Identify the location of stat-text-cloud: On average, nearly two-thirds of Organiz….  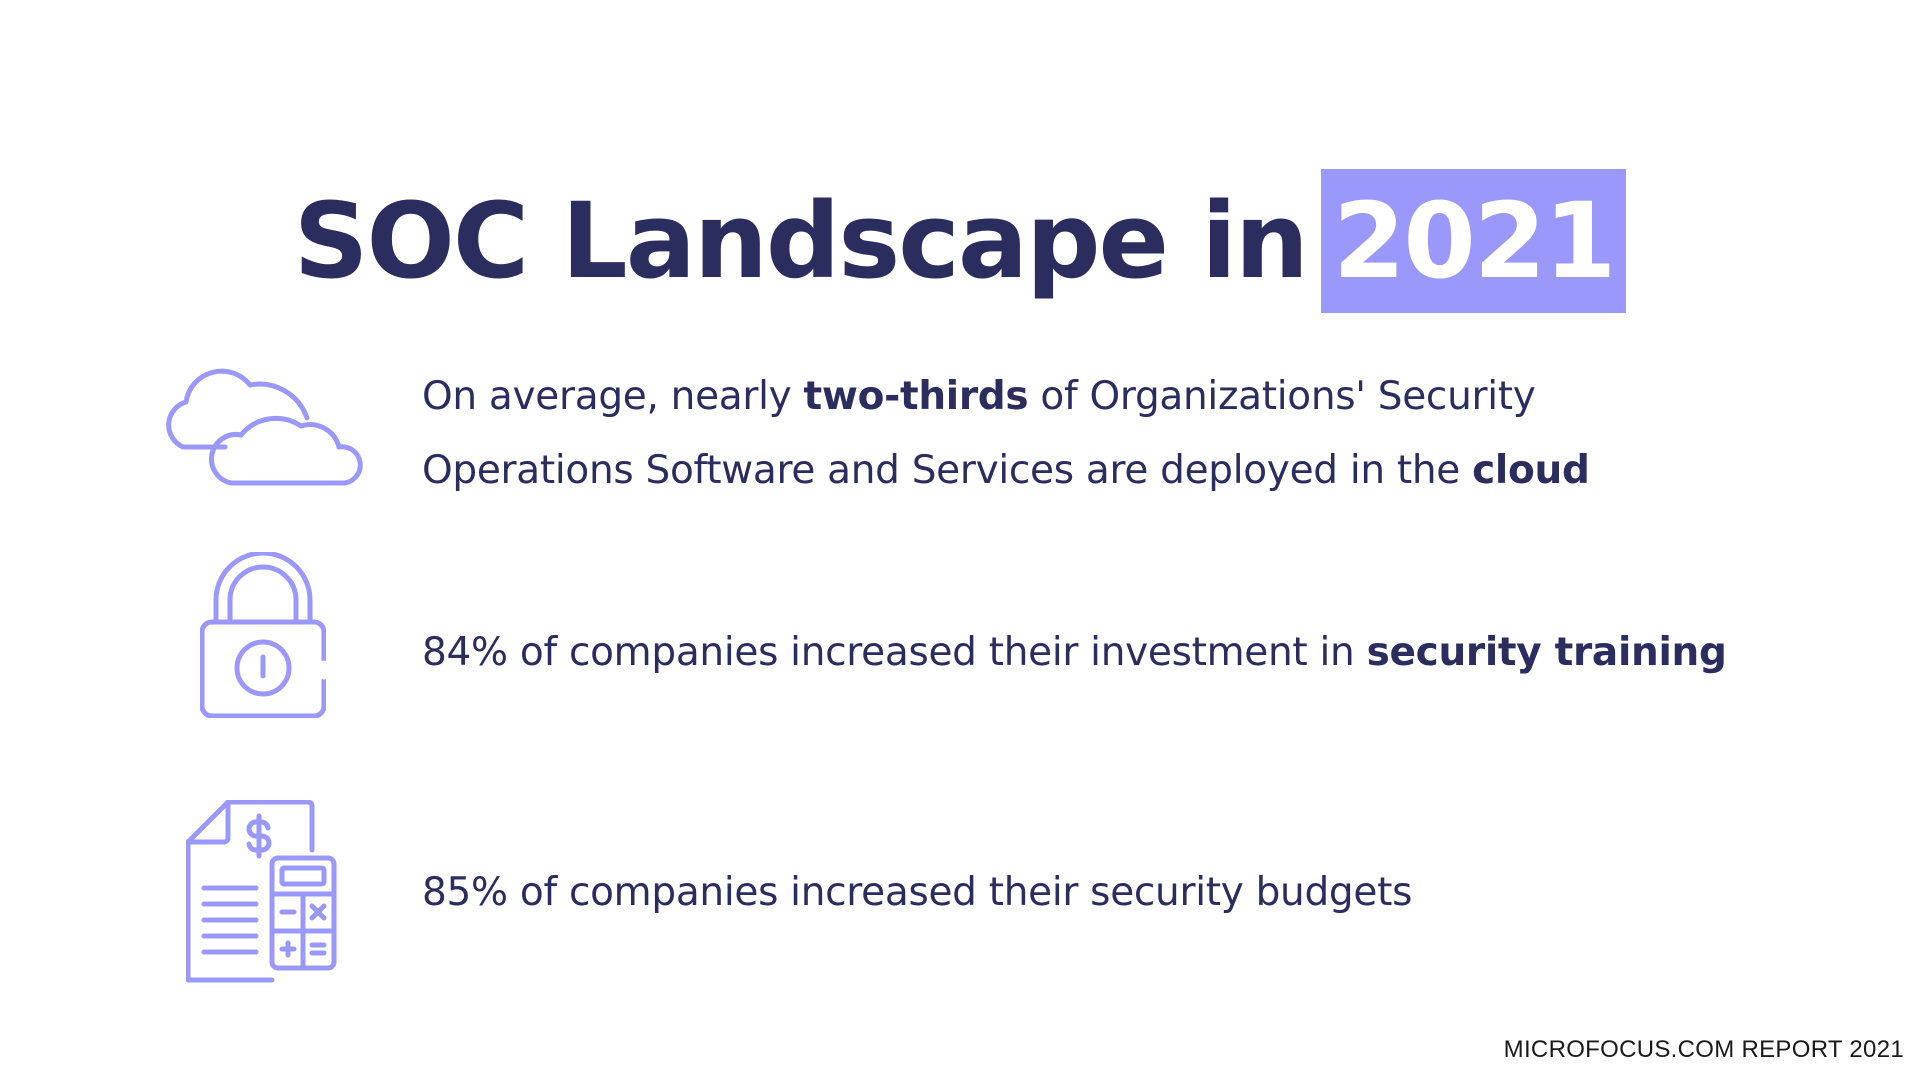
(1006, 434).